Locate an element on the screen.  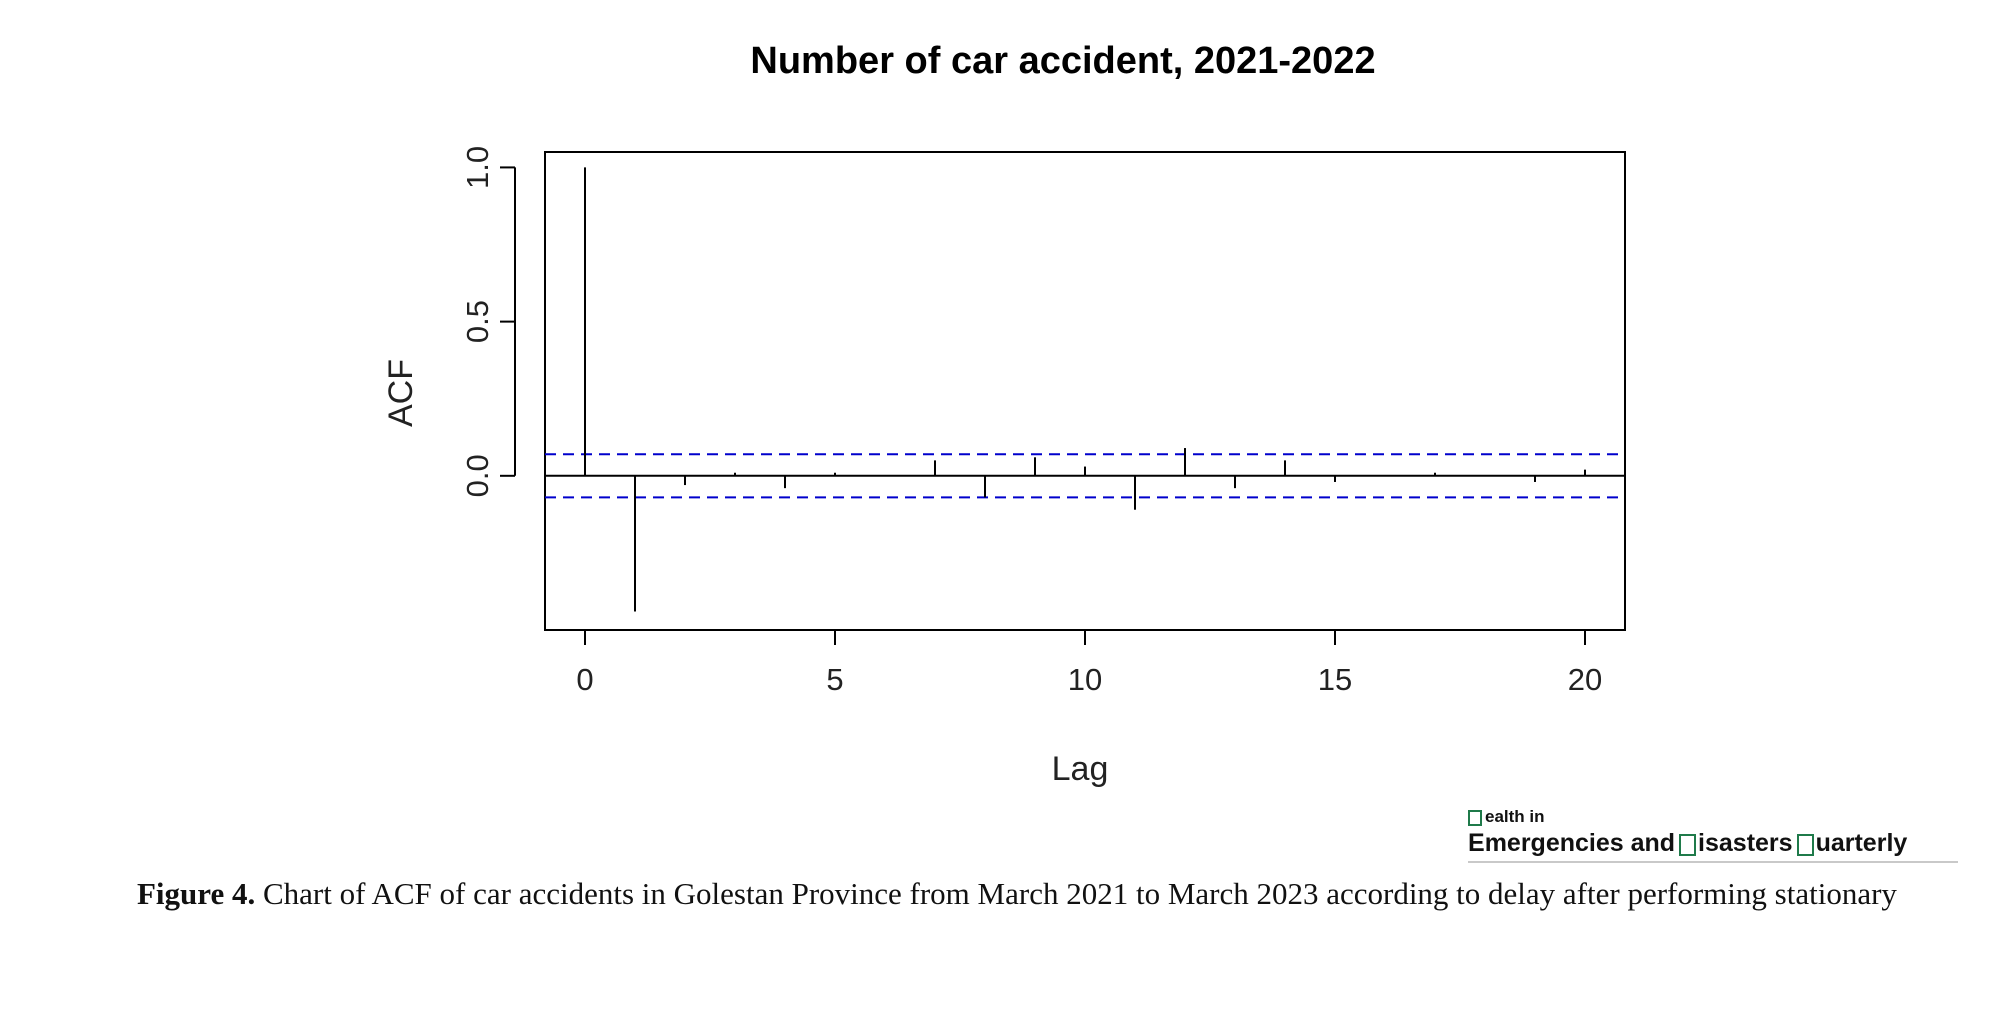
x-tick-label-0: 0 is located at coordinates (584, 679).